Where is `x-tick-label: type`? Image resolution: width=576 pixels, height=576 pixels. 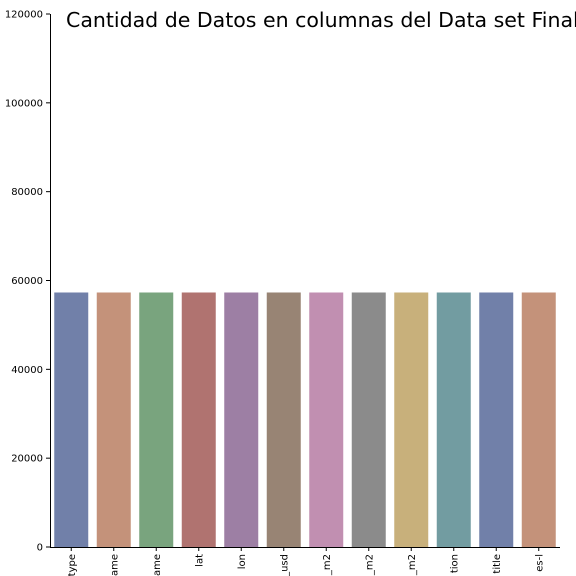
x-tick-label: type is located at coordinates (72, 565).